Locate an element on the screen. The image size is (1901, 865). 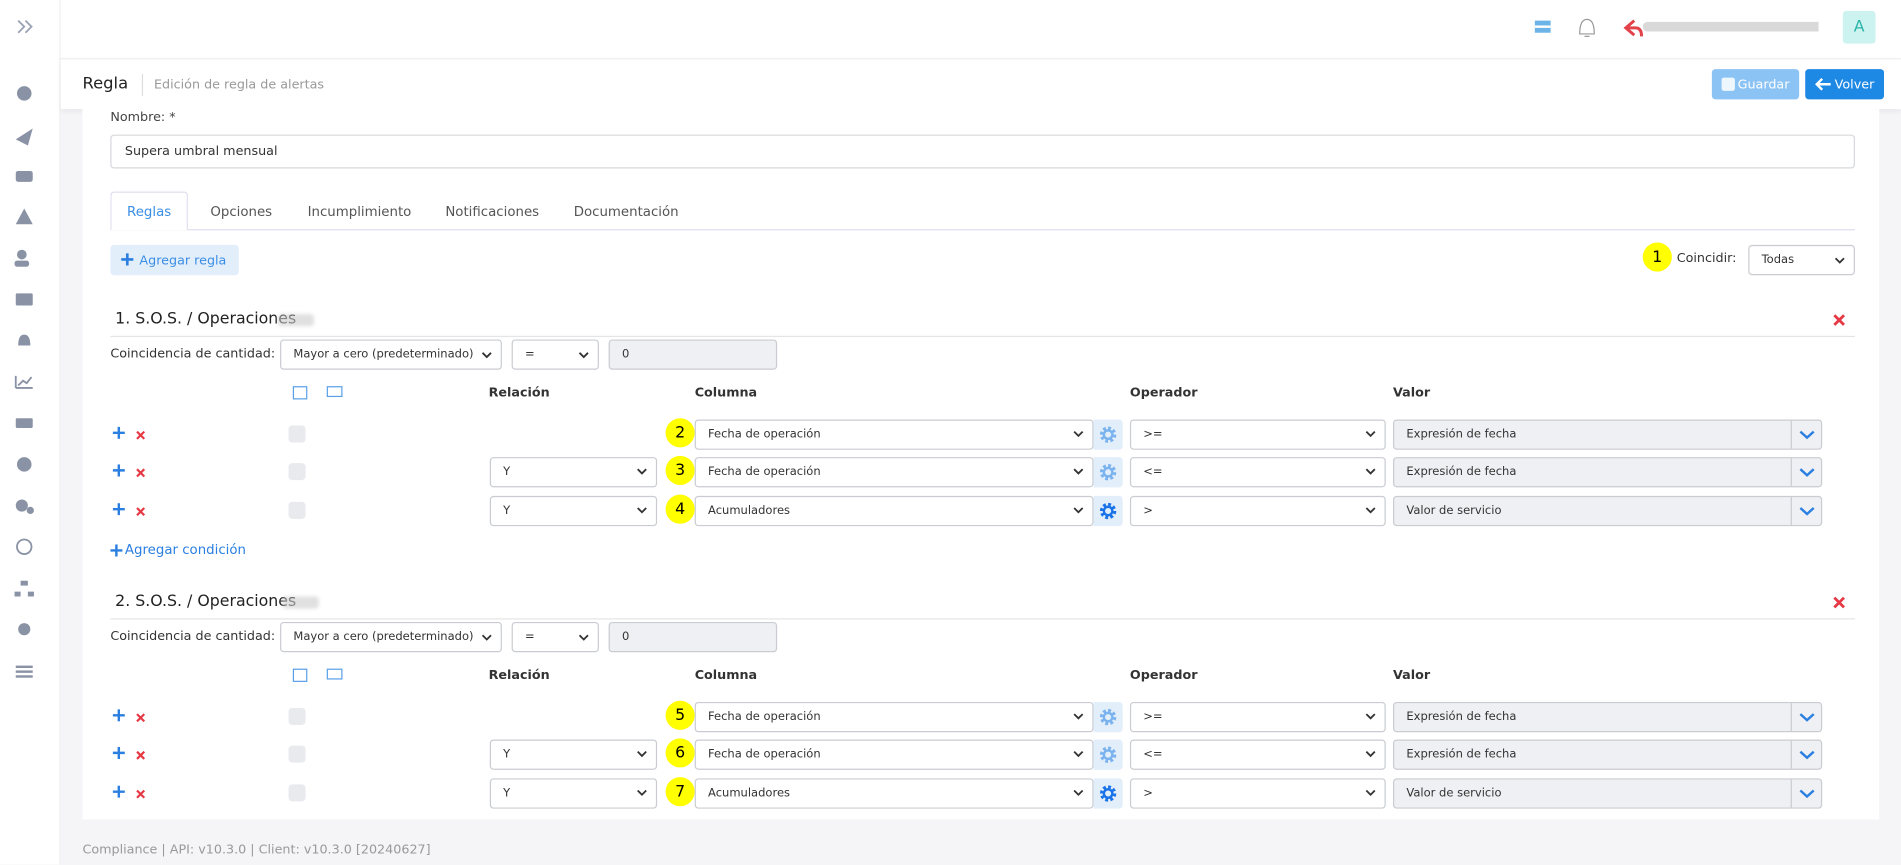
user-avatar: A is located at coordinates (1859, 27).